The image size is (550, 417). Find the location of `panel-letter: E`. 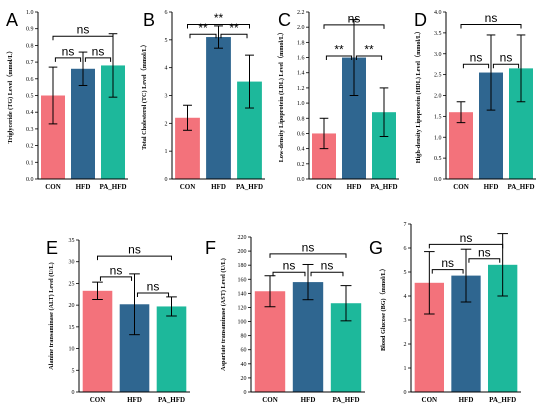

panel-letter: E is located at coordinates (52, 248).